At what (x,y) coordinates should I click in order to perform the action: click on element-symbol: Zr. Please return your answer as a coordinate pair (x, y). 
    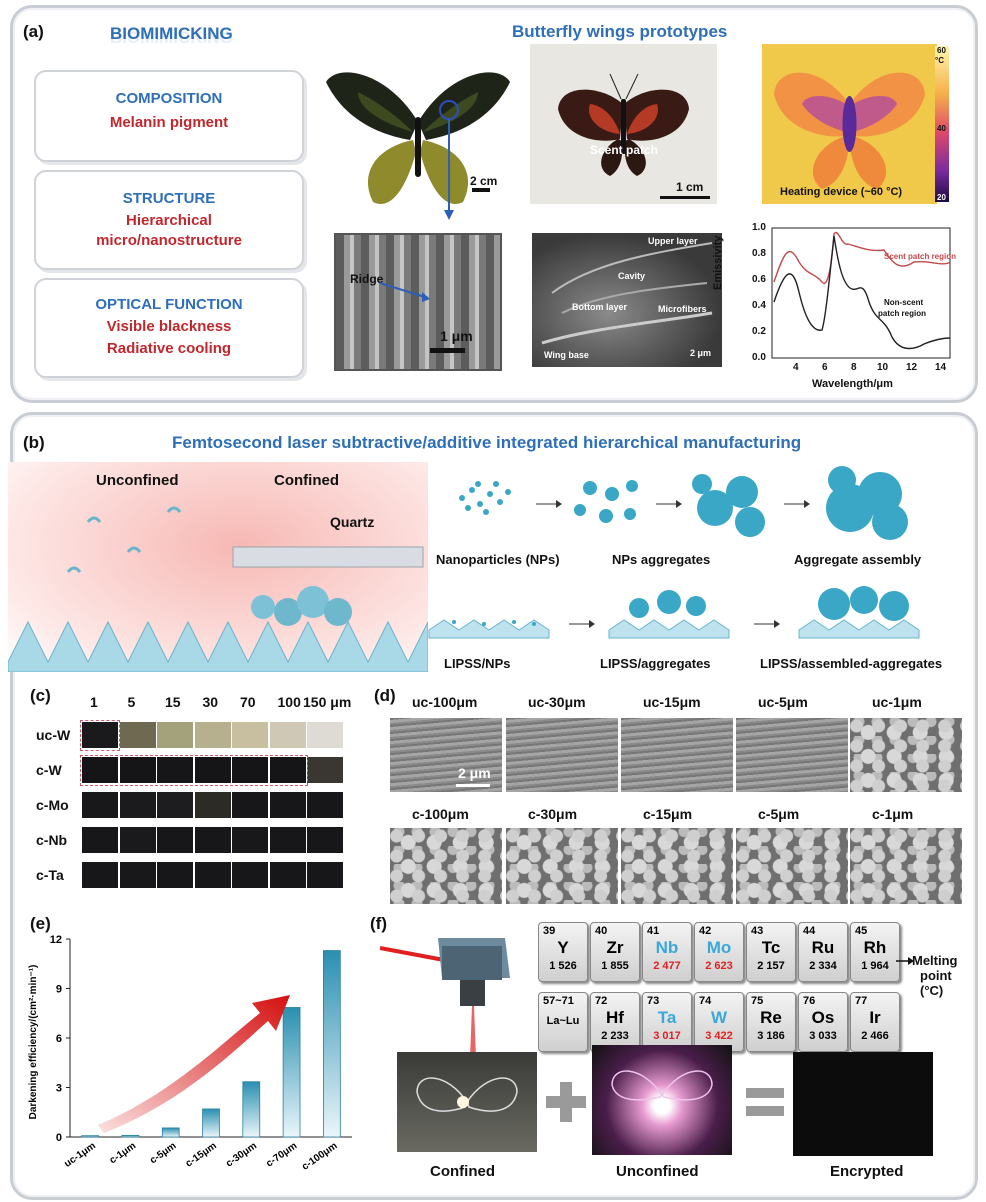
    Looking at the image, I should click on (615, 947).